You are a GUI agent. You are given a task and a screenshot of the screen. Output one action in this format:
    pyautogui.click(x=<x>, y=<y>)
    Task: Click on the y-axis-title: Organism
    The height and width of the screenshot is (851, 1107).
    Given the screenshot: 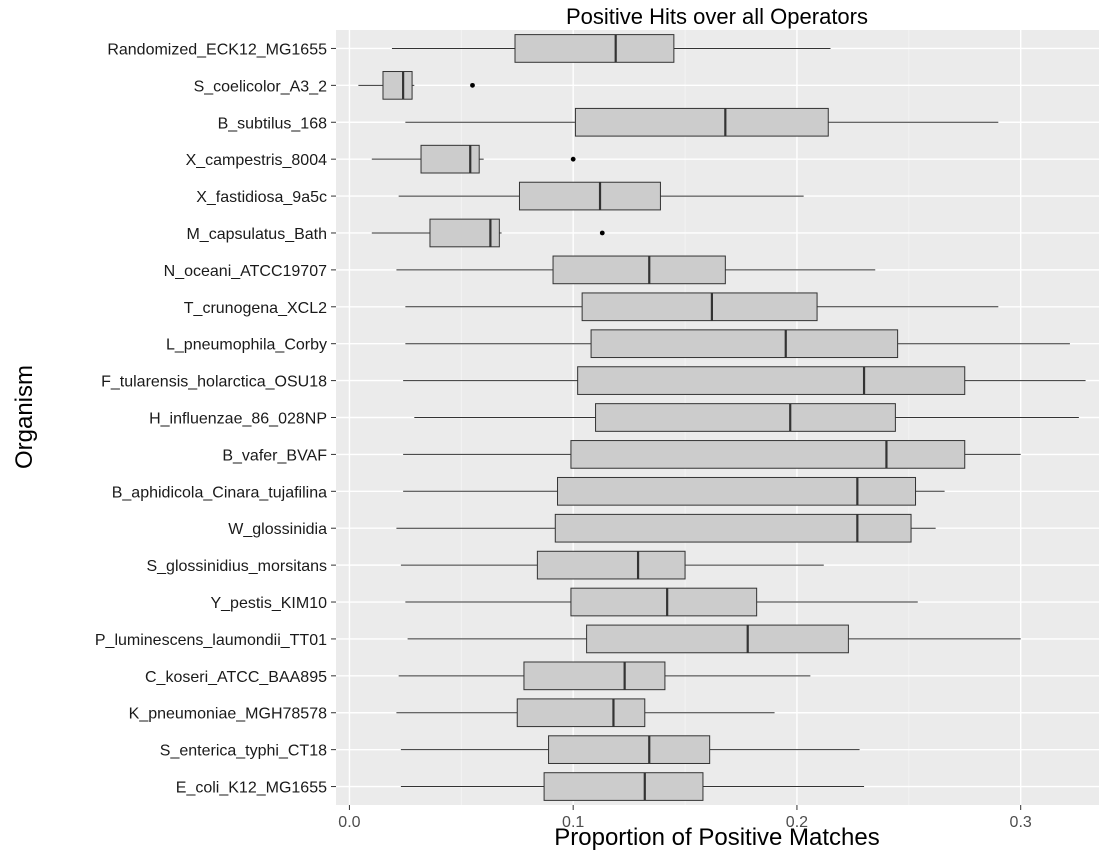 What is the action you would take?
    pyautogui.click(x=24, y=417)
    